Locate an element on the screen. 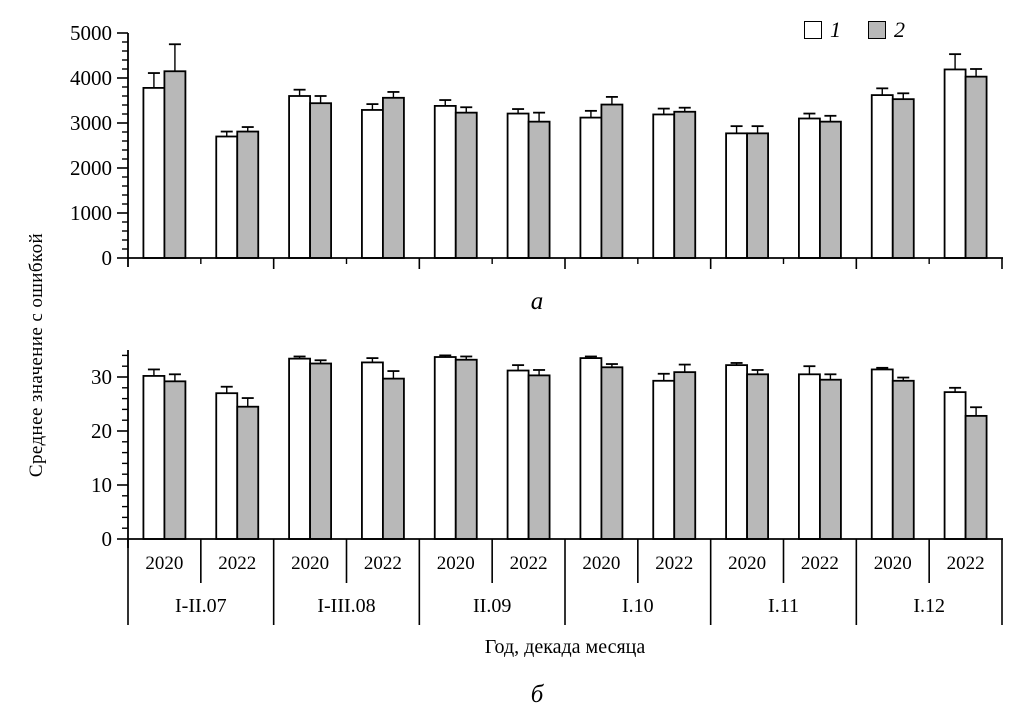  y-tick-label: 10 is located at coordinates (101, 485).